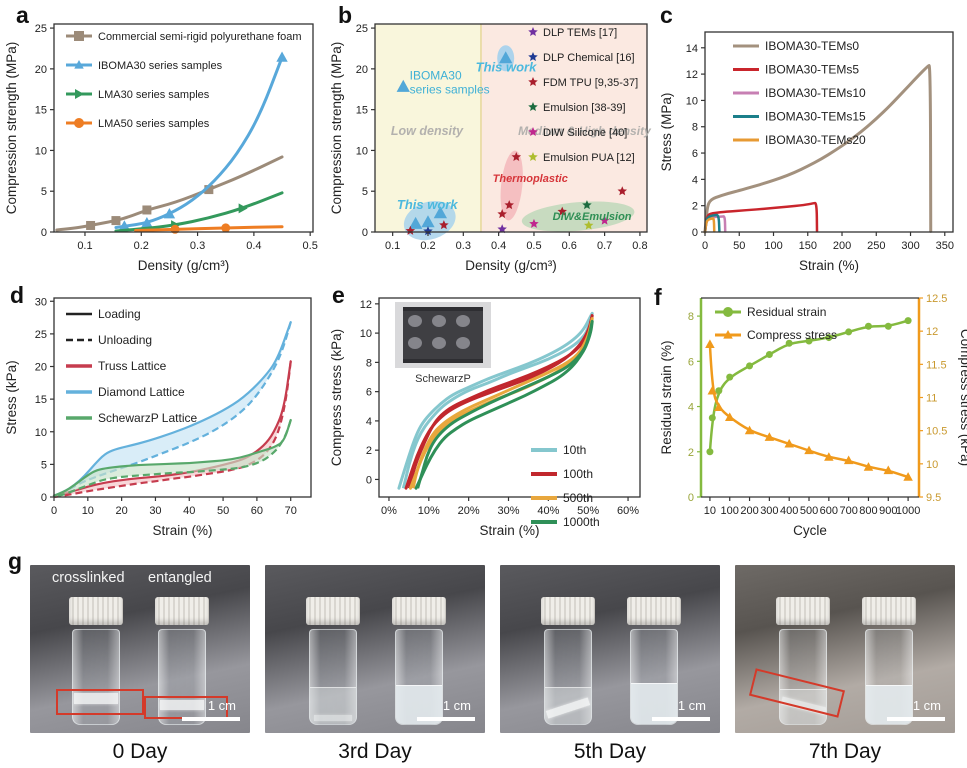 The width and height of the screenshot is (967, 768). I want to click on panel-letter-c: c, so click(666, 15).